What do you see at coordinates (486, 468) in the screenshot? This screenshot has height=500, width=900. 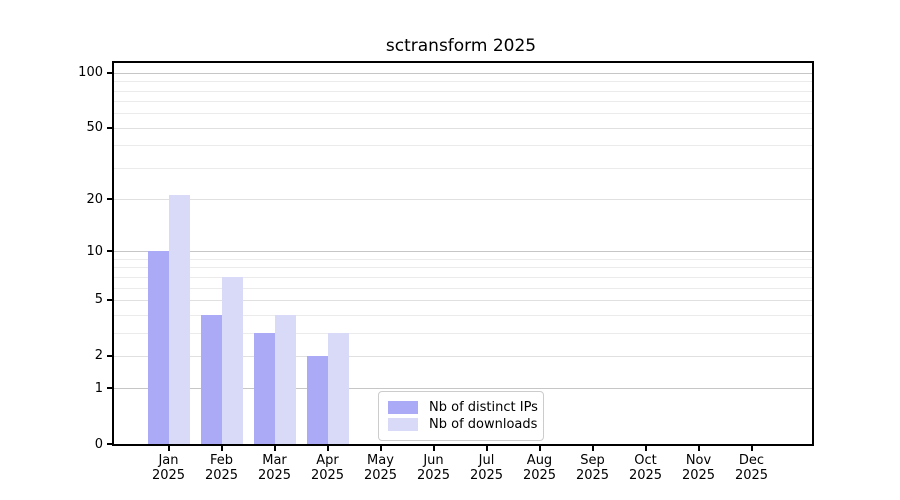 I see `x-tick-label-jul: Jul 2025` at bounding box center [486, 468].